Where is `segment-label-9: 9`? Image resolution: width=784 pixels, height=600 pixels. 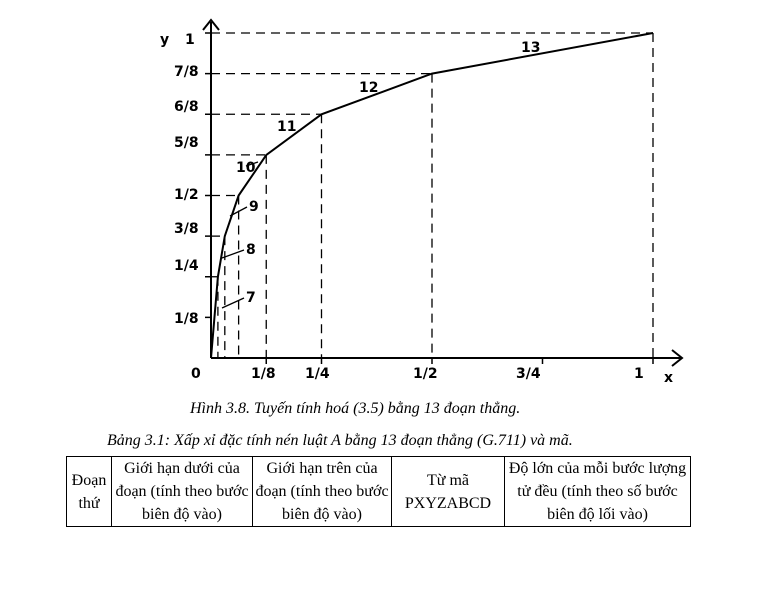 segment-label-9: 9 is located at coordinates (254, 207).